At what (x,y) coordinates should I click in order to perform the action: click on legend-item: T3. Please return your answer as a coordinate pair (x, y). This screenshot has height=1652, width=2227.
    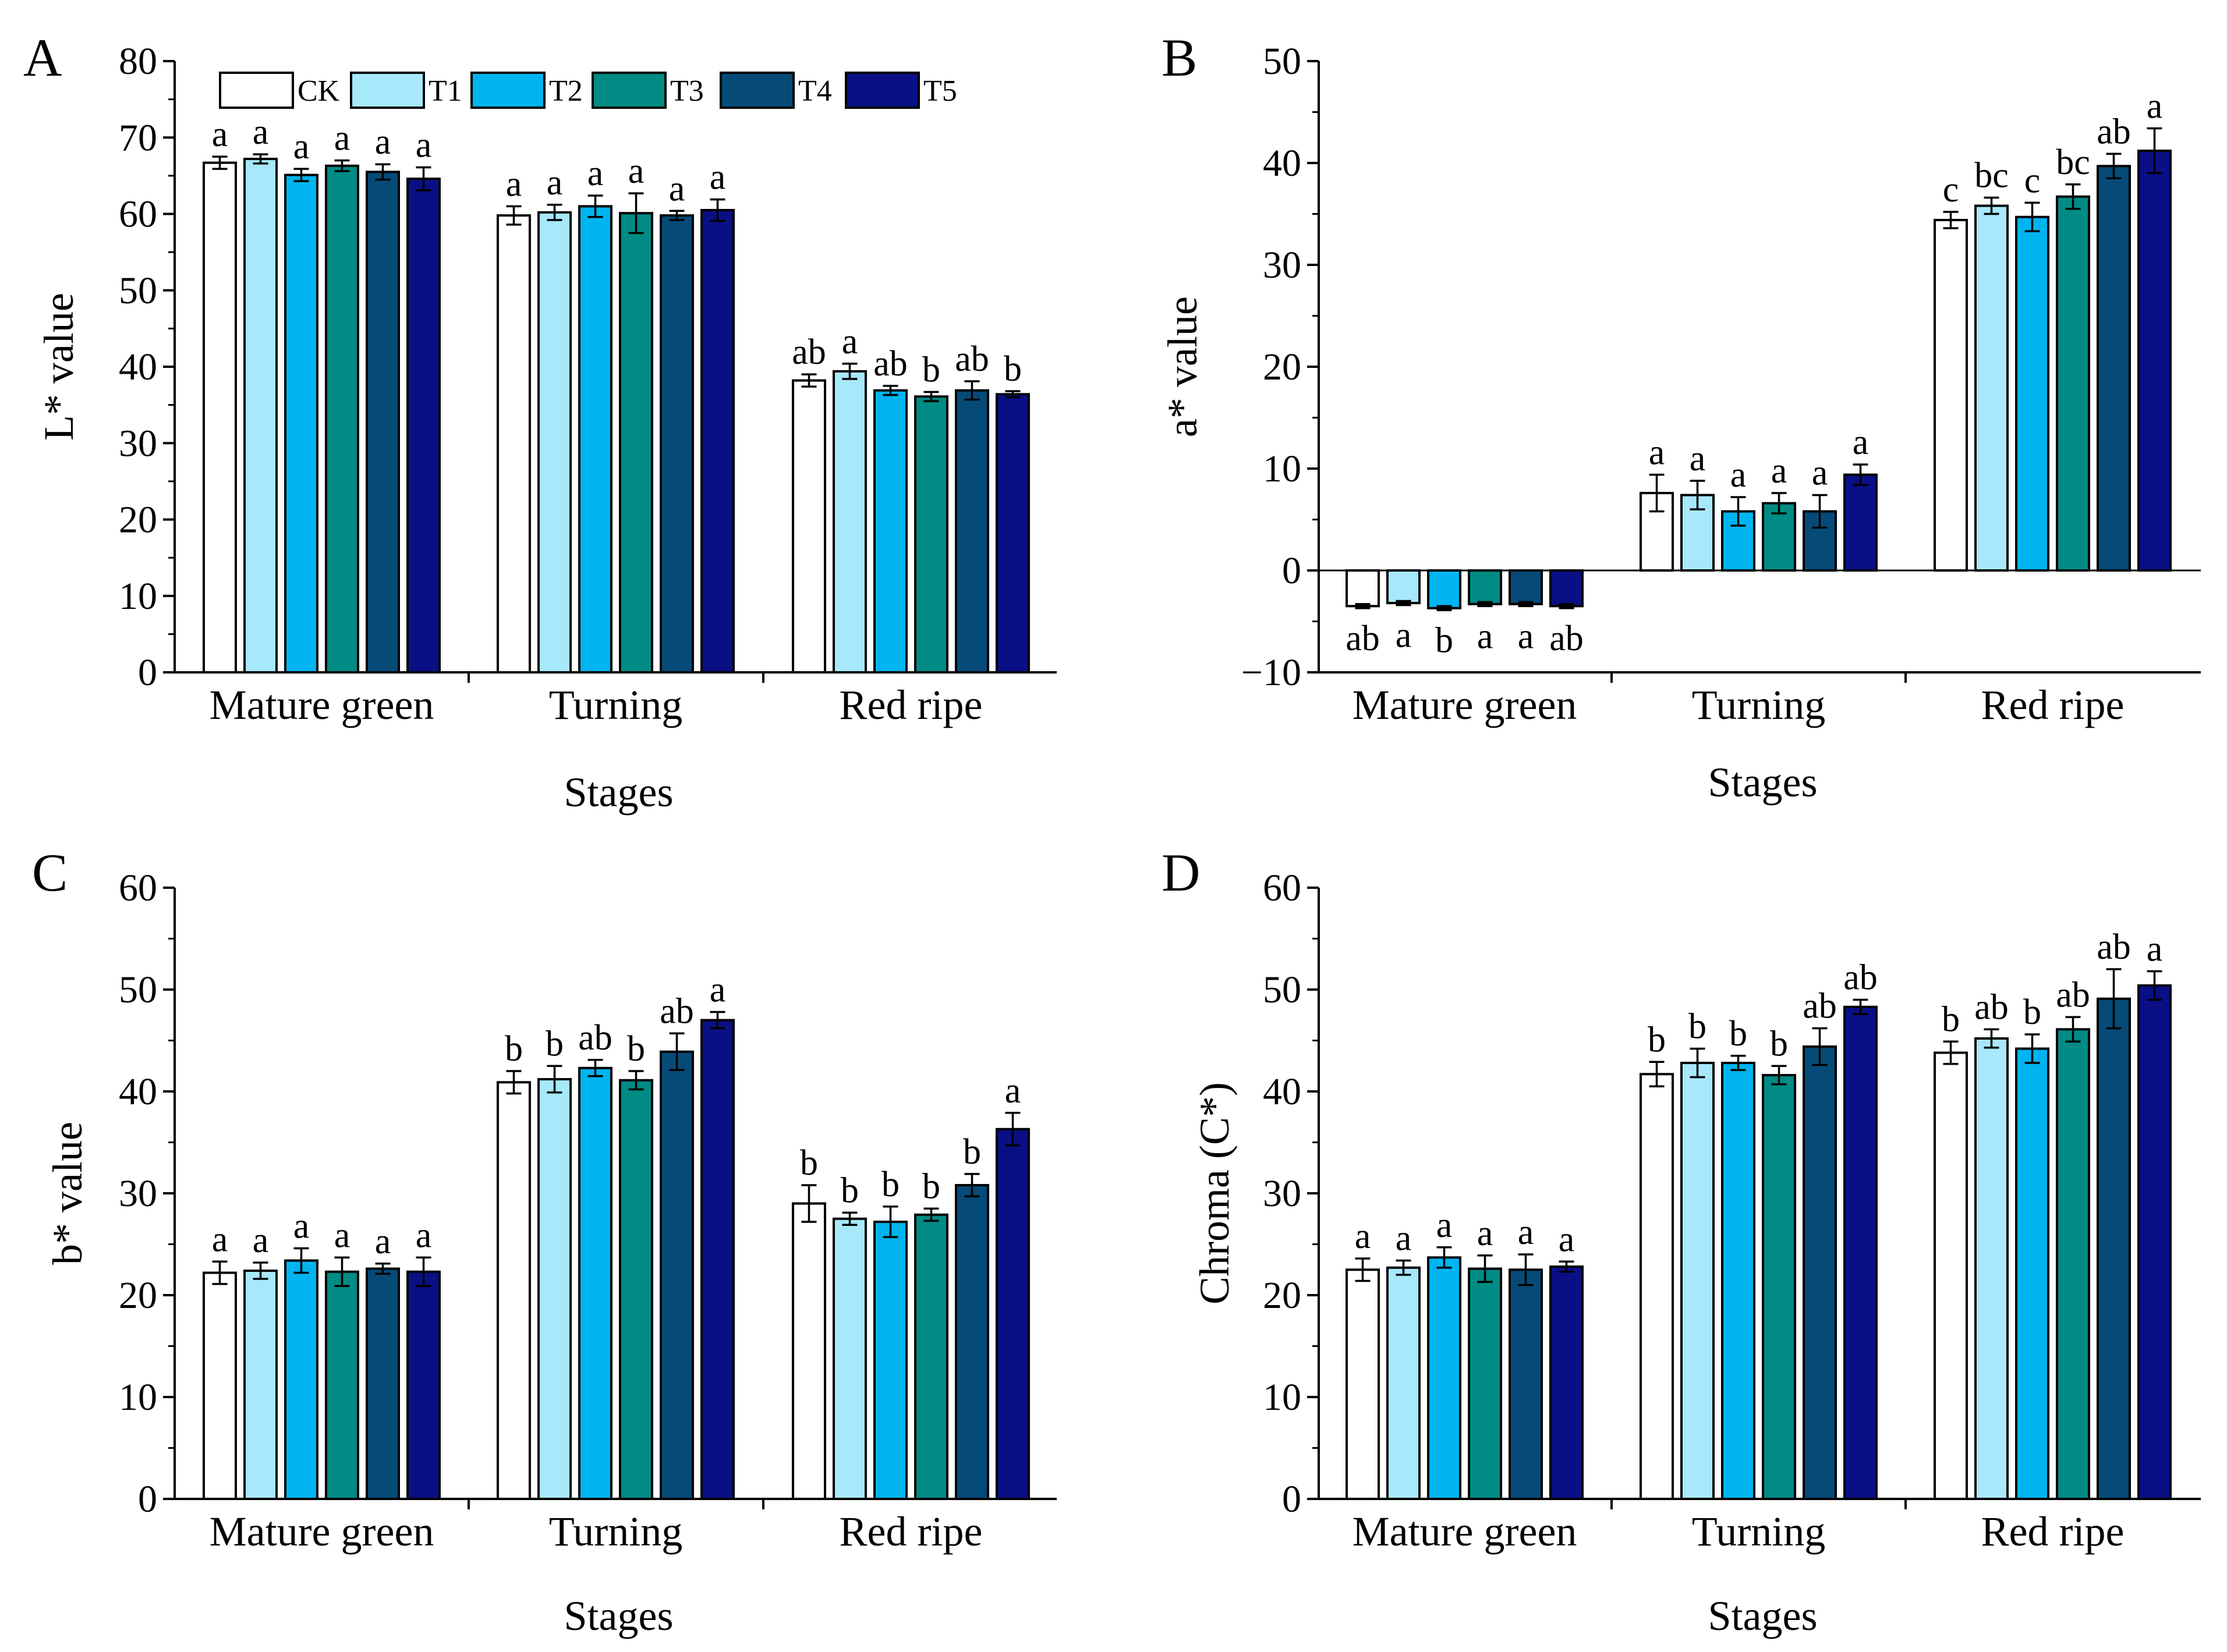
    Looking at the image, I should click on (648, 90).